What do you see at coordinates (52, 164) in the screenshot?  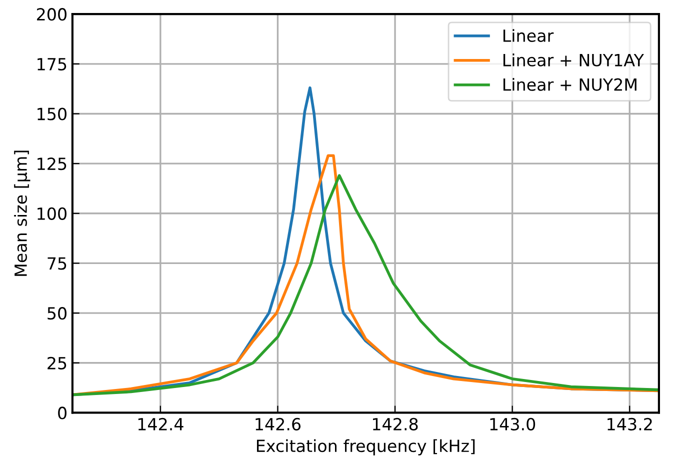 I see `y-tick-label: 125` at bounding box center [52, 164].